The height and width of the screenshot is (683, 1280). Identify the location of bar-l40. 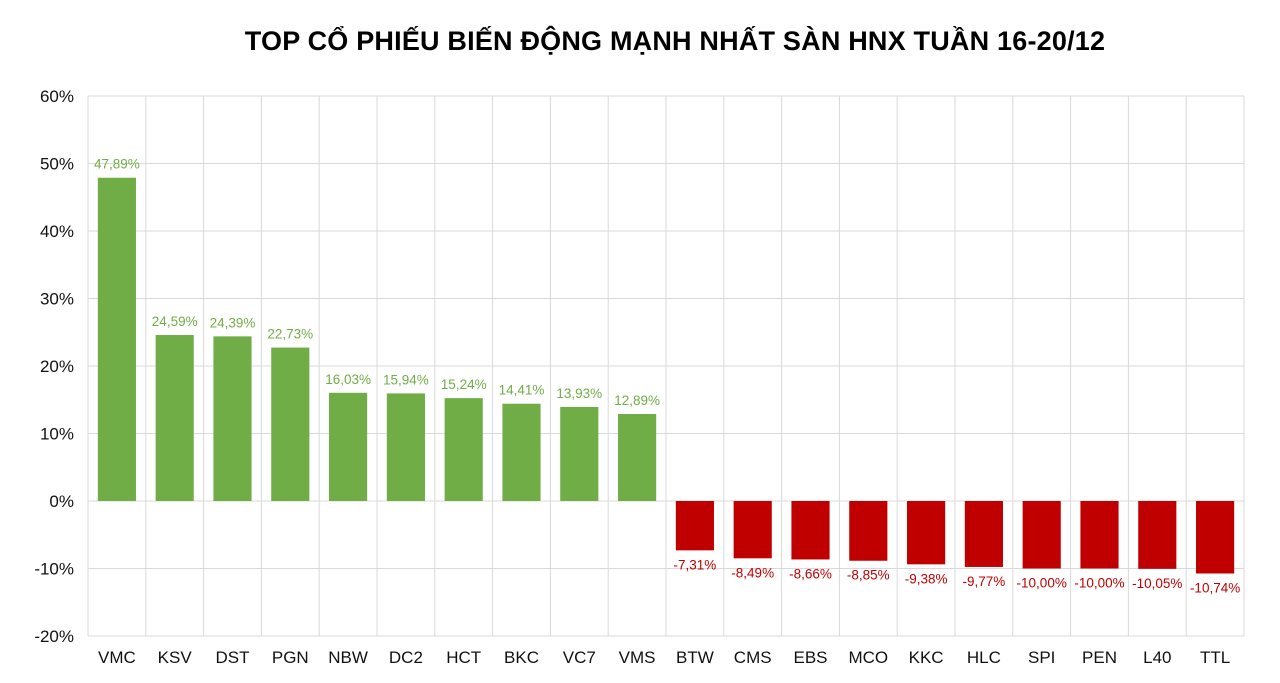
(1157, 535).